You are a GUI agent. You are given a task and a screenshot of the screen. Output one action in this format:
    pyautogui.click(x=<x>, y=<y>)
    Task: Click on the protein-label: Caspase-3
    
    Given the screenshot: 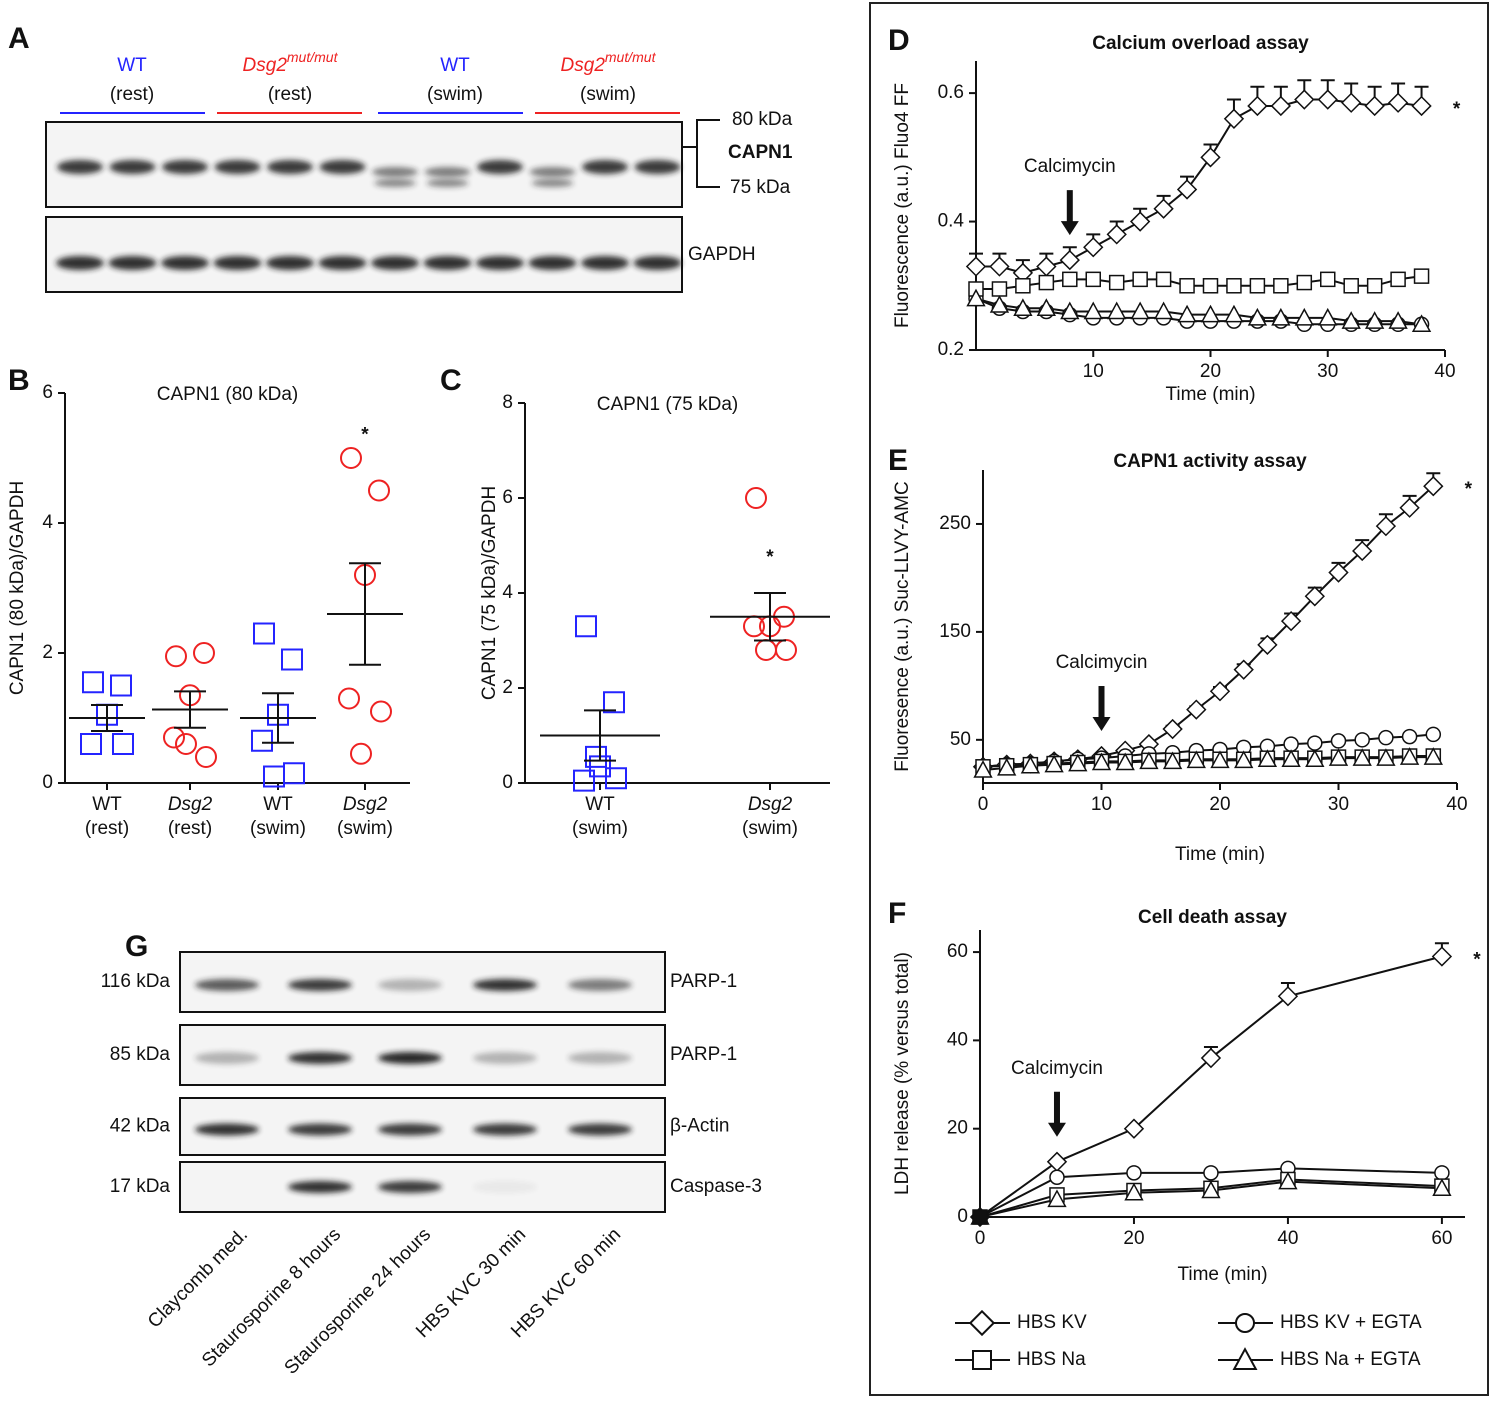 What is the action you would take?
    pyautogui.click(x=716, y=1186)
    